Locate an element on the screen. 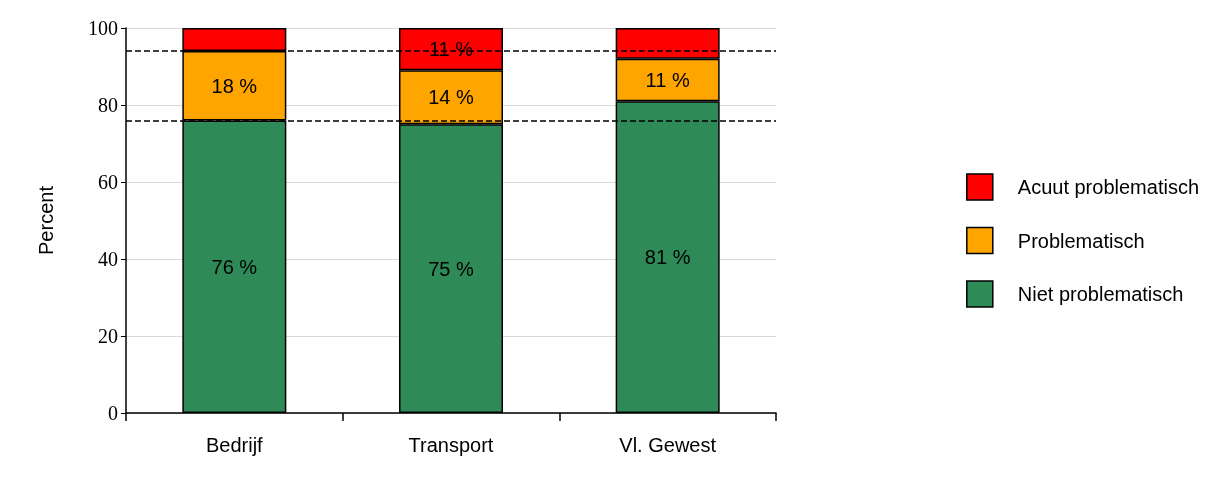  y-tick-label: 60 is located at coordinates (108, 182).